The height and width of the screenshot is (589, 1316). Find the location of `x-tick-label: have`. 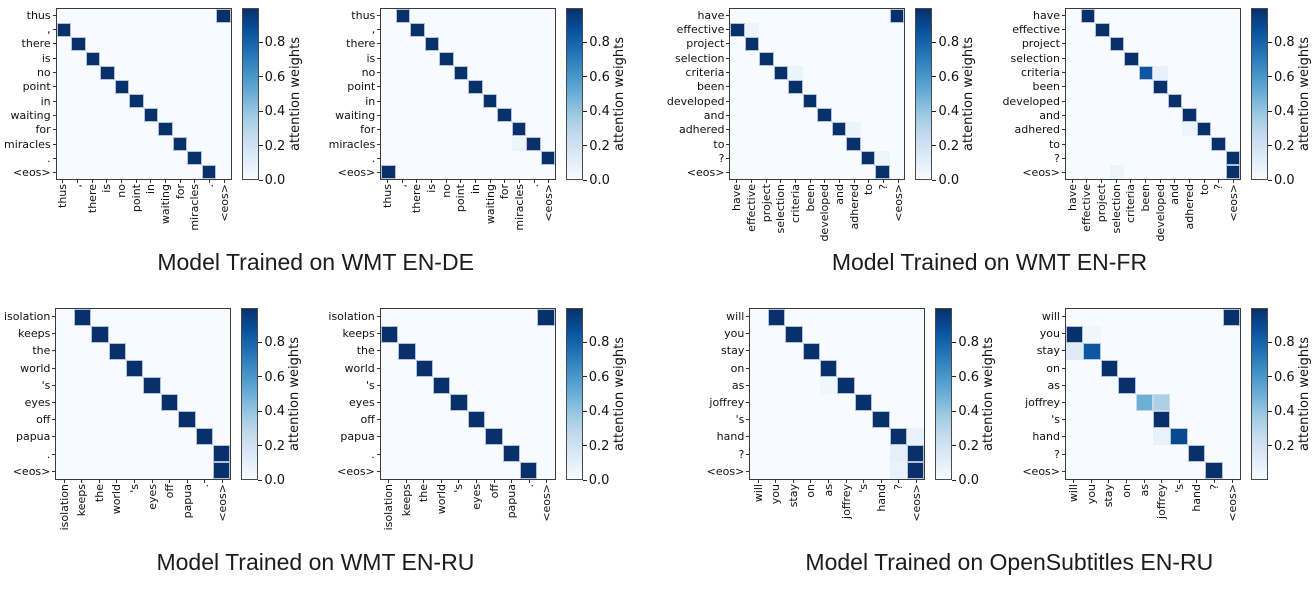

x-tick-label: have is located at coordinates (737, 197).